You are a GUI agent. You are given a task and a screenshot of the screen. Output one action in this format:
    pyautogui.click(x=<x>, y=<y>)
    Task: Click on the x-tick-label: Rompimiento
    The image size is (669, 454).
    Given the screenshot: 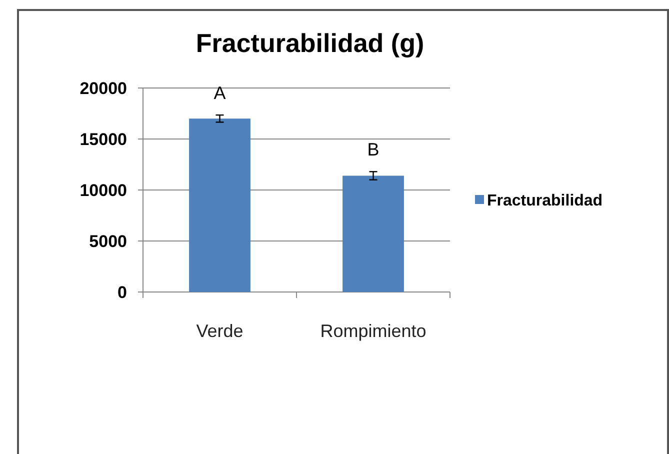 What is the action you would take?
    pyautogui.click(x=373, y=331)
    